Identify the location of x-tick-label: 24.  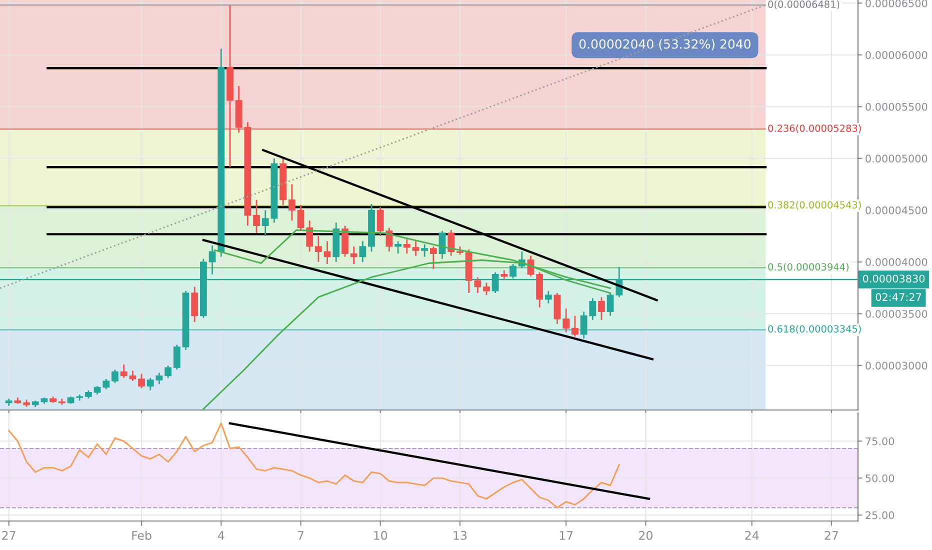
(752, 535).